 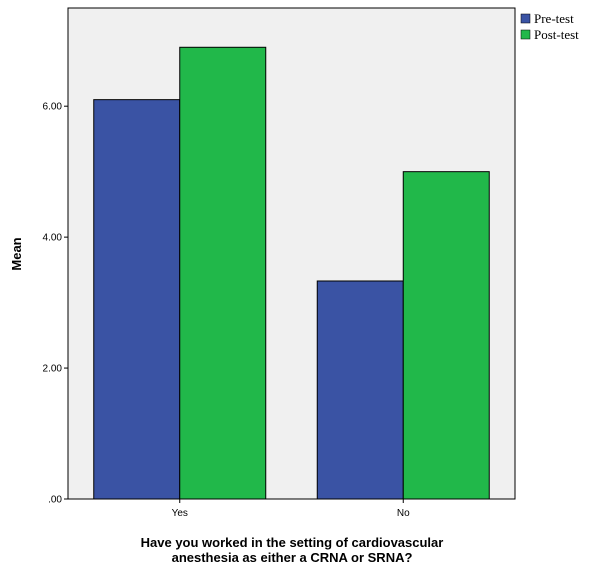 What do you see at coordinates (53, 238) in the screenshot?
I see `y-tick-label-2: 4.00` at bounding box center [53, 238].